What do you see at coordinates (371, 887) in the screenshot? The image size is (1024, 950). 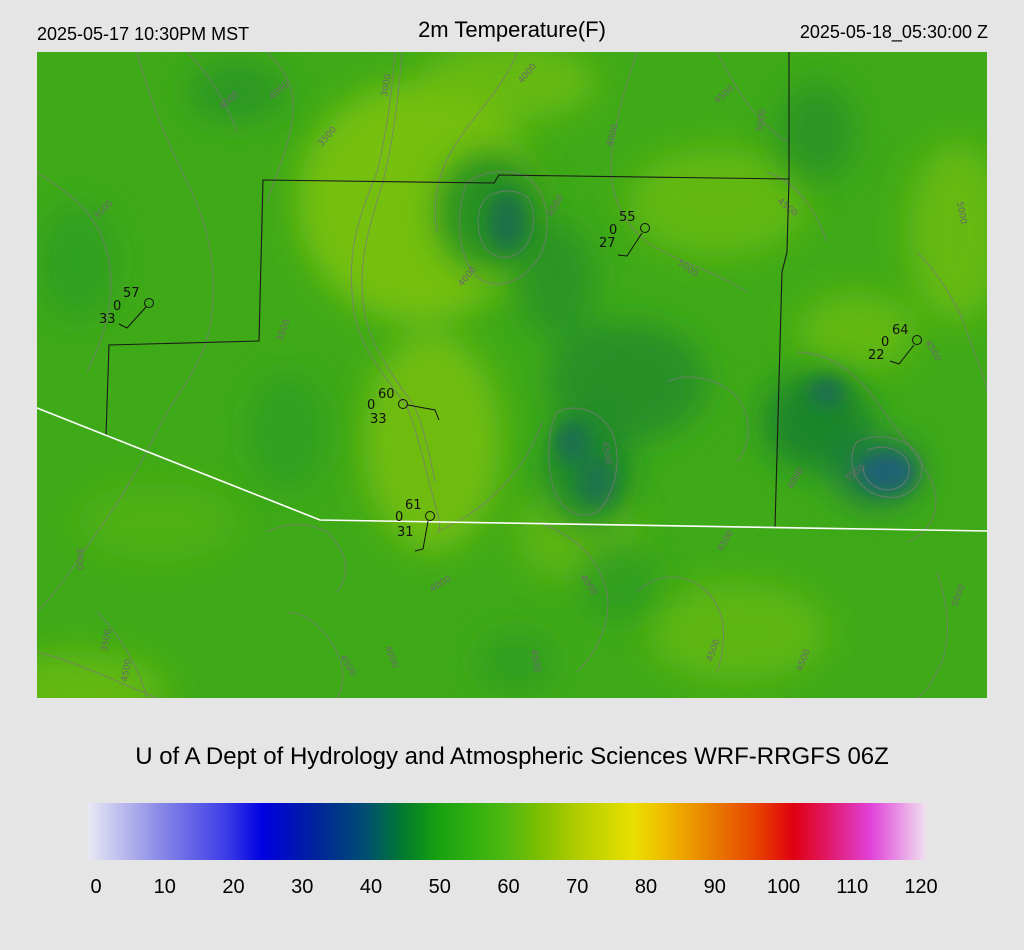 I see `colorbar-tick-label: 40` at bounding box center [371, 887].